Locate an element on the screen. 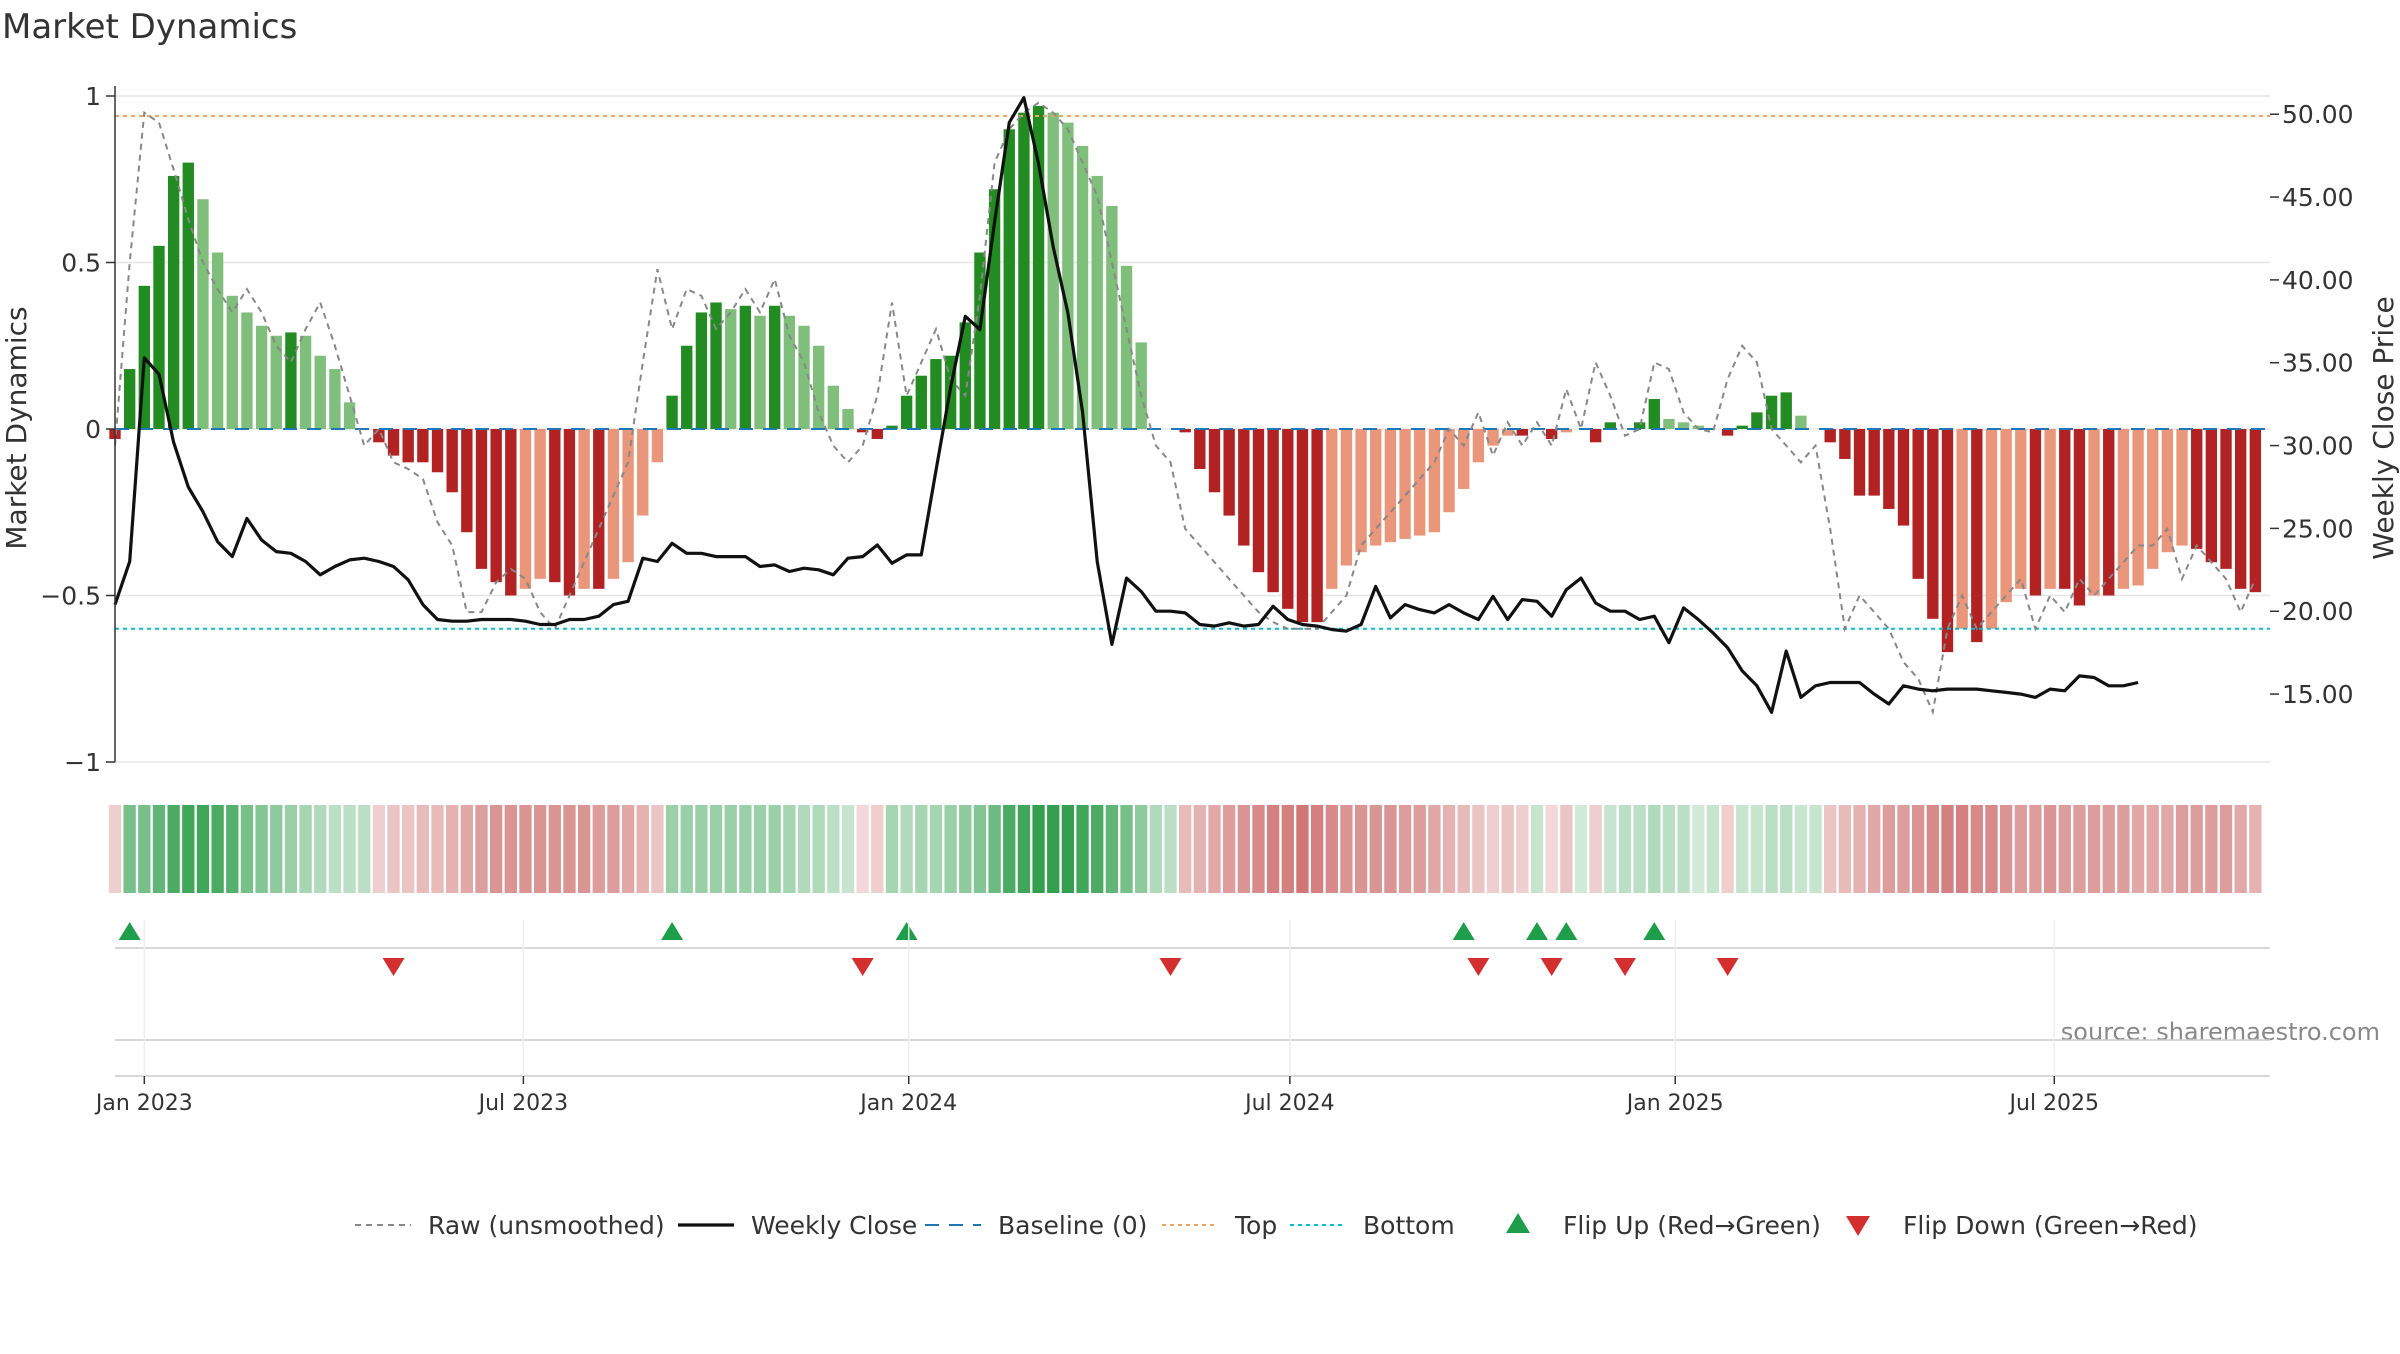 The height and width of the screenshot is (1354, 2400). y2-tick-label: 50.00 is located at coordinates (2318, 114).